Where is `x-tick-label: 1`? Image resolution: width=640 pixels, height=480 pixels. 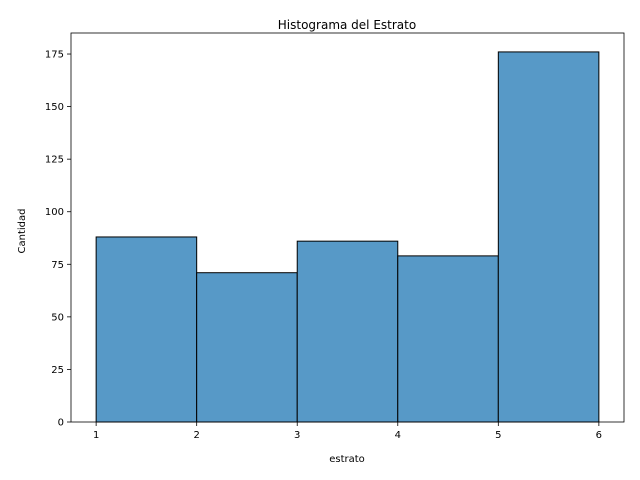
x-tick-label: 1 is located at coordinates (96, 435).